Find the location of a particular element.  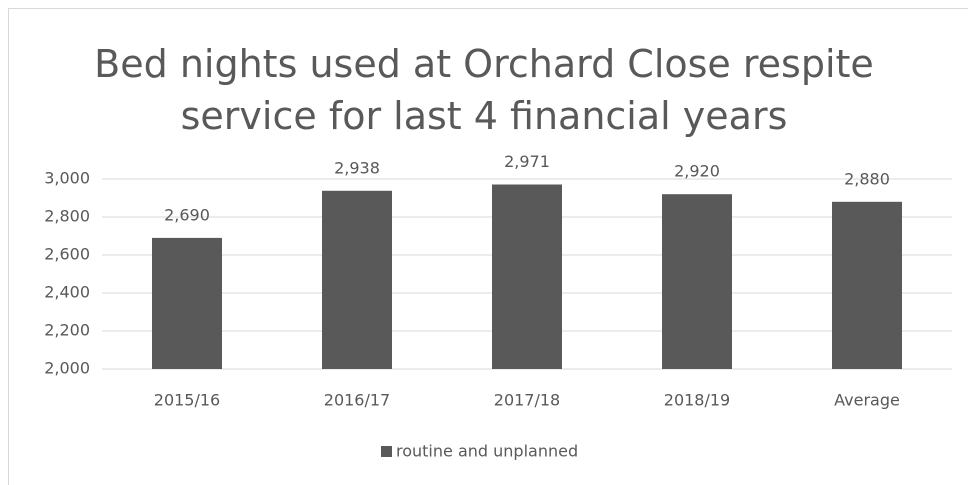

value-label: 2,971 is located at coordinates (527, 161).